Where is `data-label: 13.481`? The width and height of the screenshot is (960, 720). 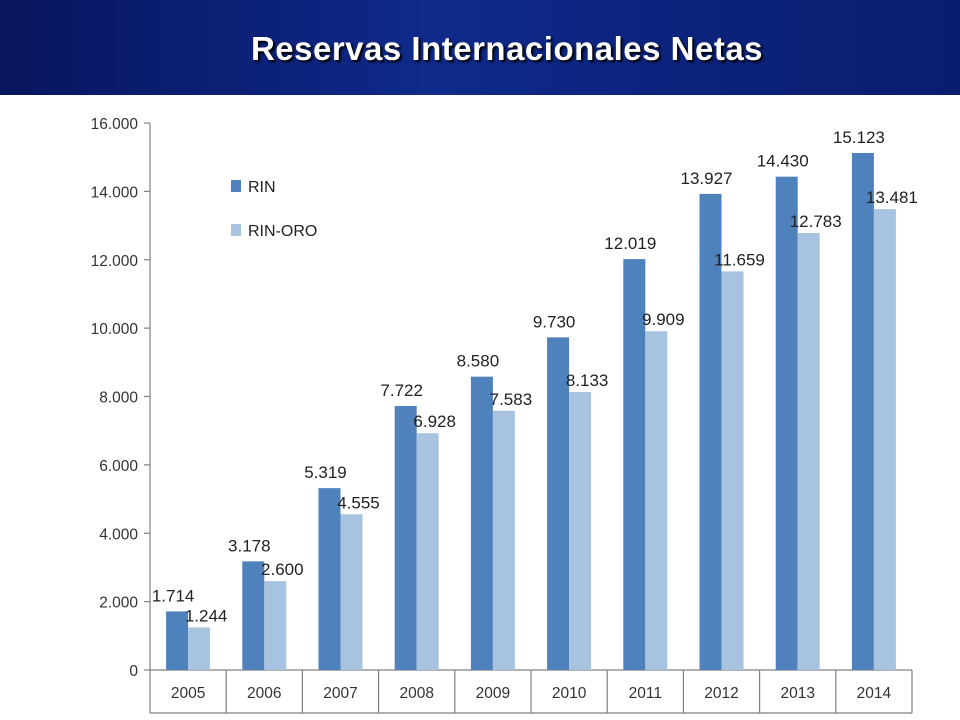 data-label: 13.481 is located at coordinates (892, 197).